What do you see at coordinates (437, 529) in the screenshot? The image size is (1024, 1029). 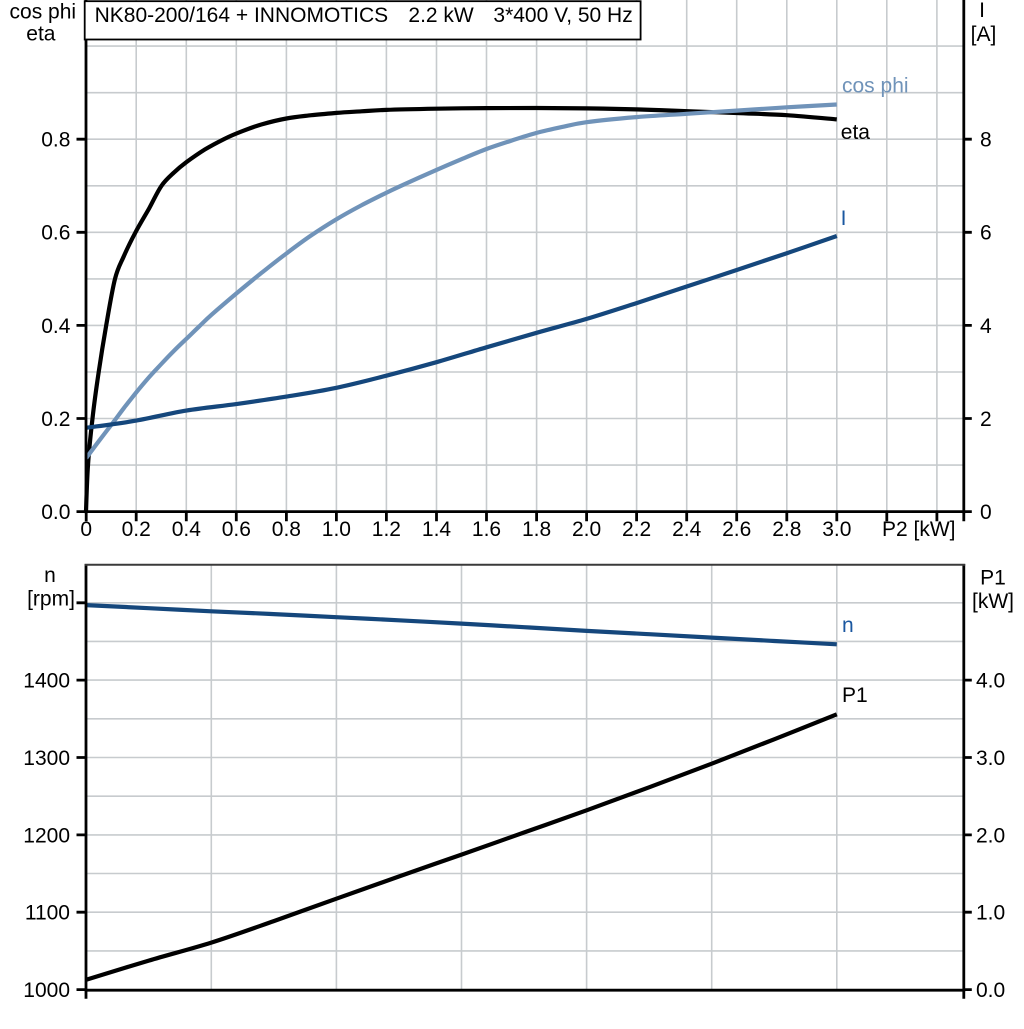 I see `svg-text: 1.4` at bounding box center [437, 529].